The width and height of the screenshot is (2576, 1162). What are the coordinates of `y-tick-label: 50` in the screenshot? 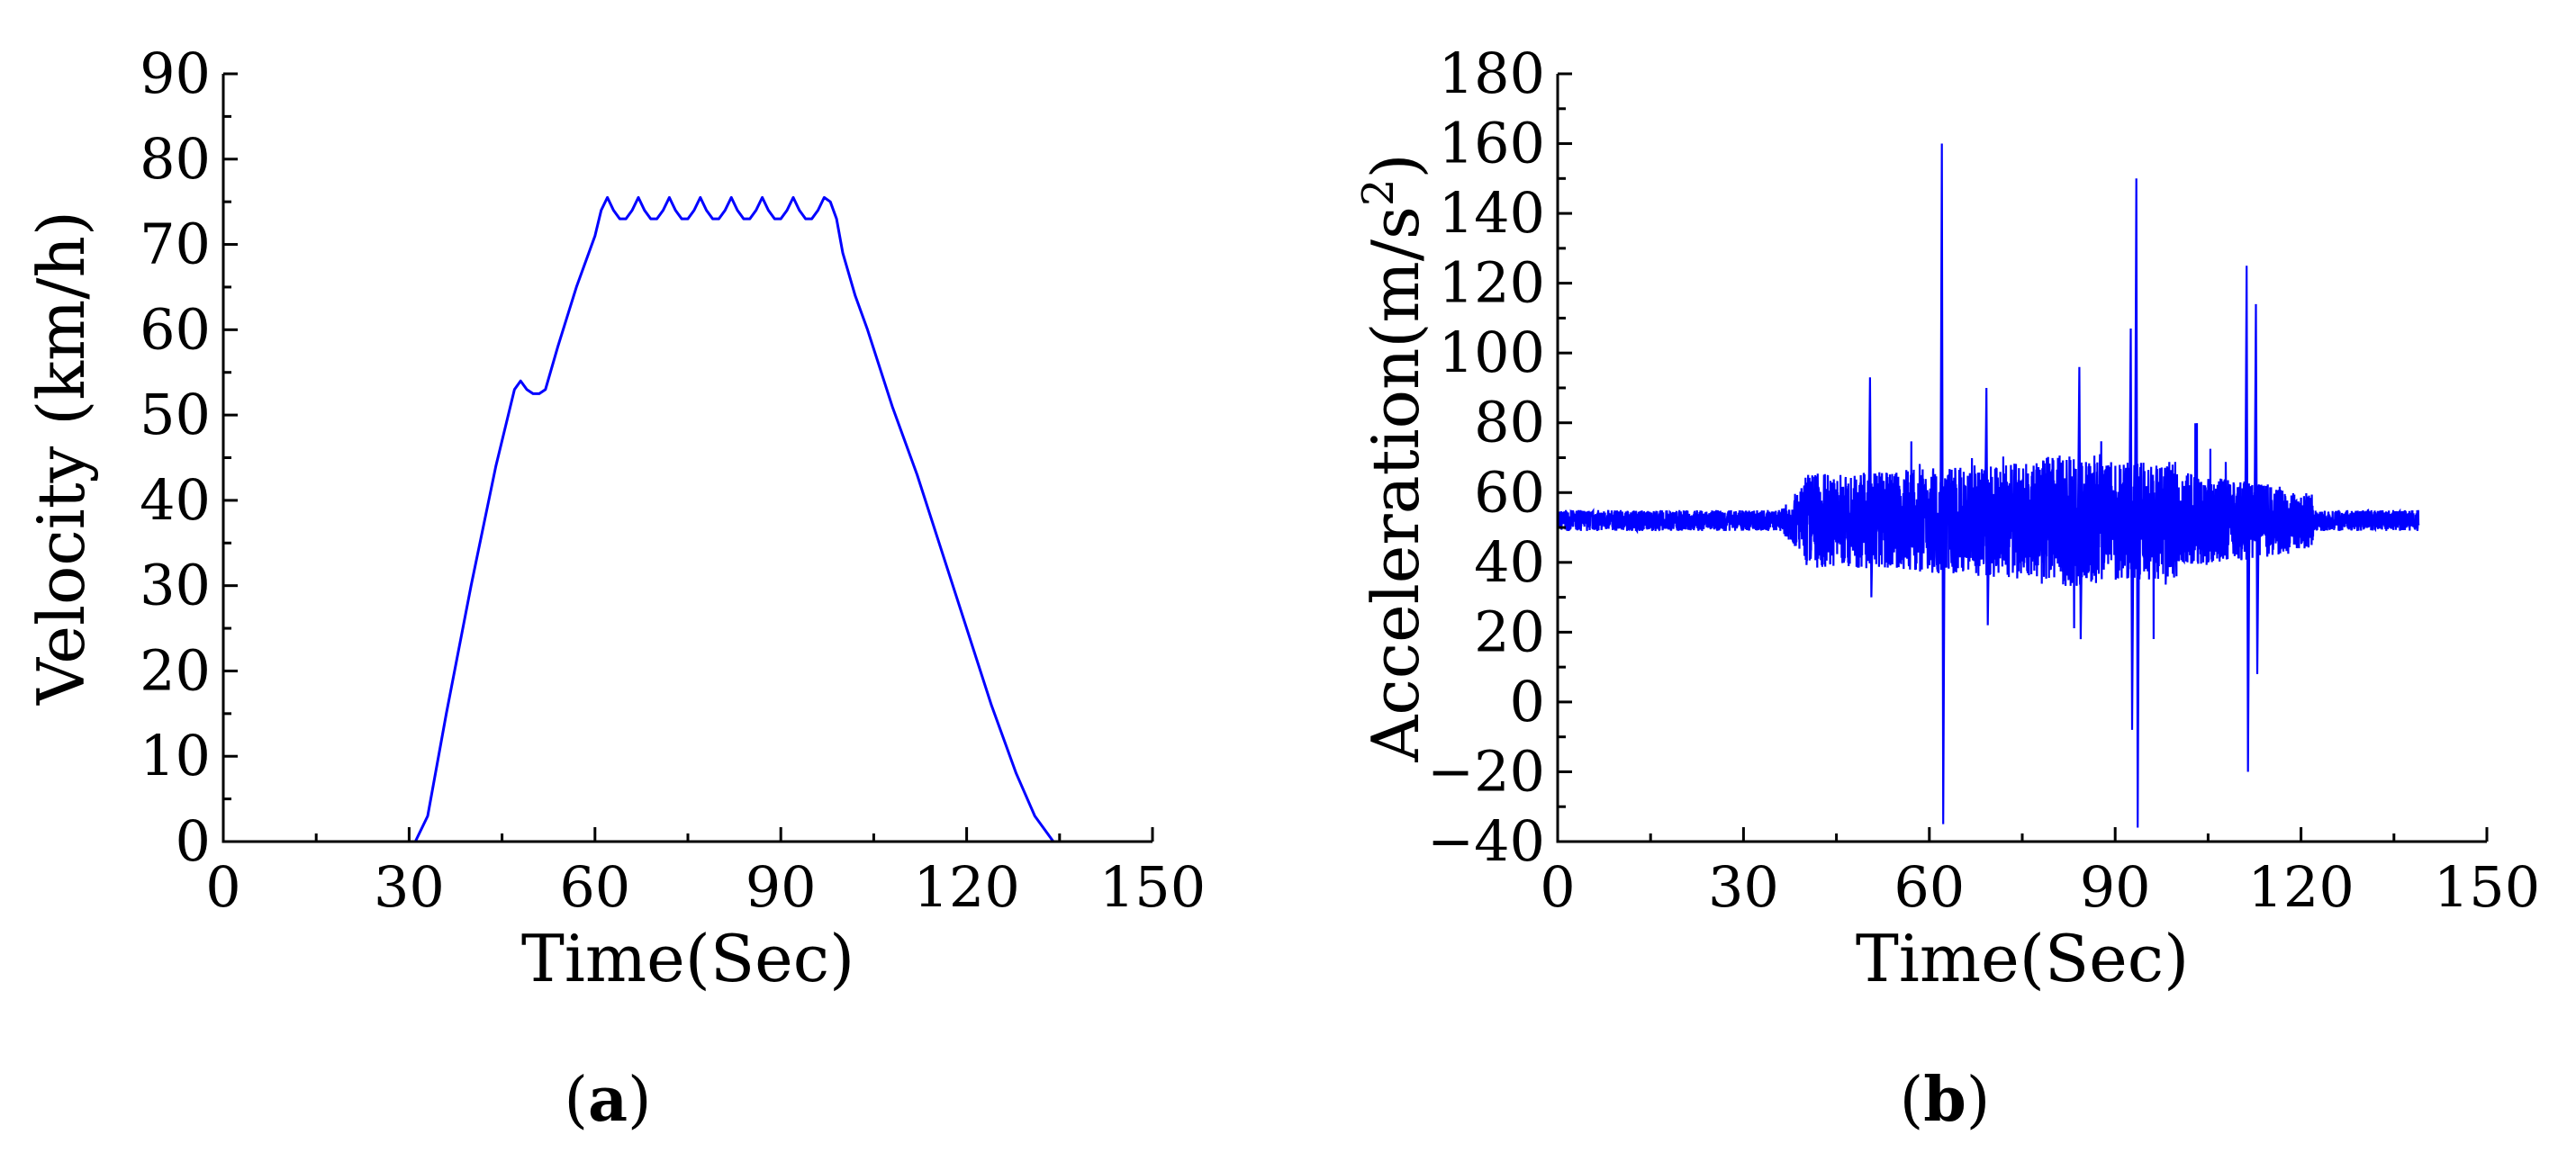 It's located at (175, 414).